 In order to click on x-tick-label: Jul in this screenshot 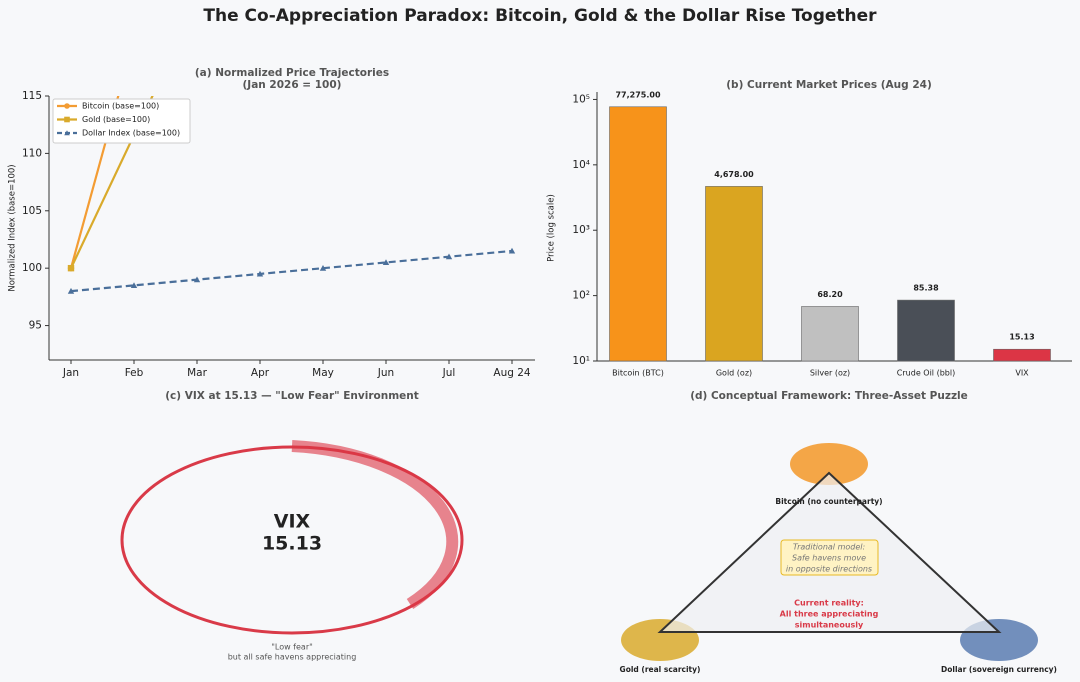, I will do `click(449, 373)`.